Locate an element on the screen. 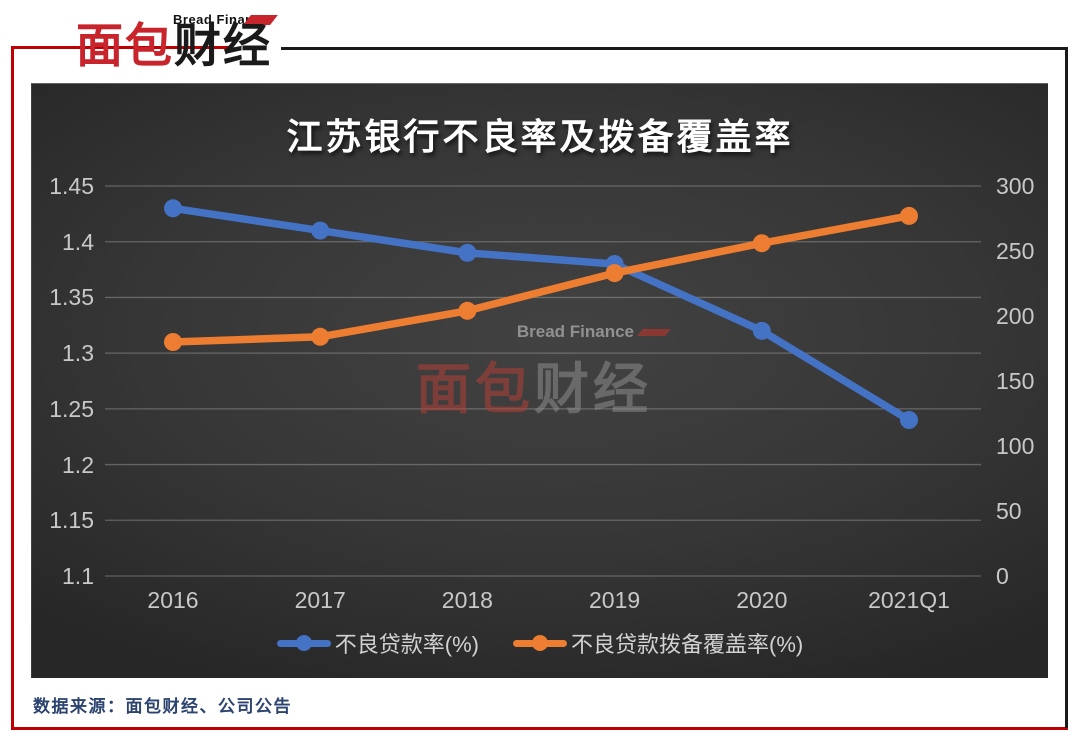 This screenshot has height=740, width=1080. brand-logo-cn-black: 财经 is located at coordinates (223, 45).